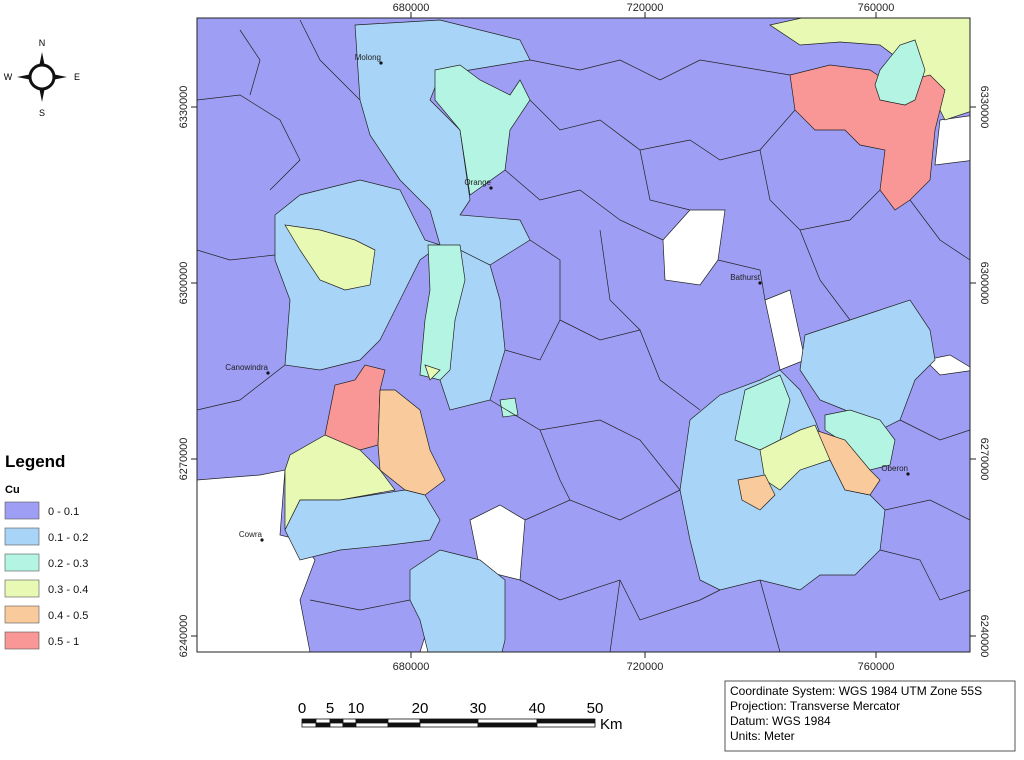  What do you see at coordinates (356, 708) in the screenshot?
I see `scale-label: 10` at bounding box center [356, 708].